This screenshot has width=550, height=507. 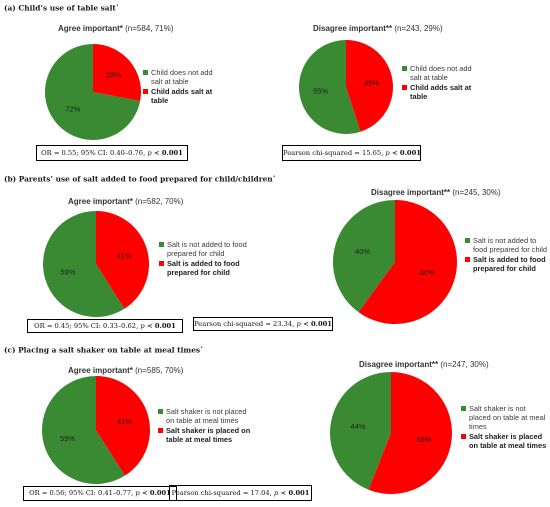 What do you see at coordinates (113, 75) in the screenshot?
I see `pie-slice-label: 28%` at bounding box center [113, 75].